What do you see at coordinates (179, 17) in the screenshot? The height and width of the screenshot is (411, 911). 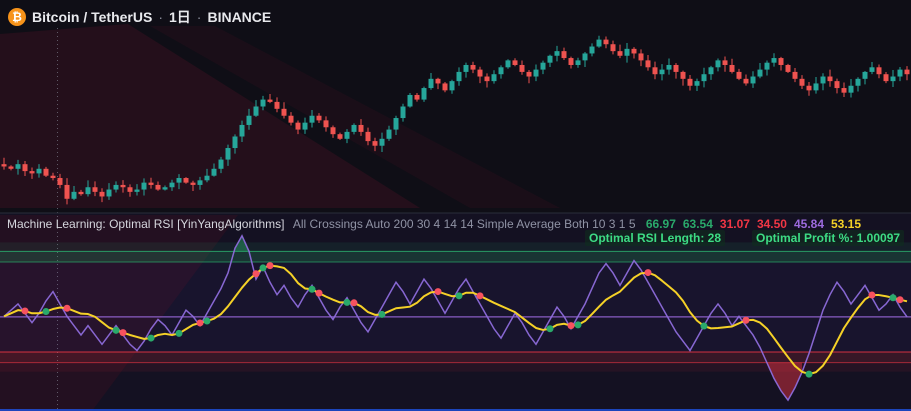 I see `interval-label: 1日` at bounding box center [179, 17].